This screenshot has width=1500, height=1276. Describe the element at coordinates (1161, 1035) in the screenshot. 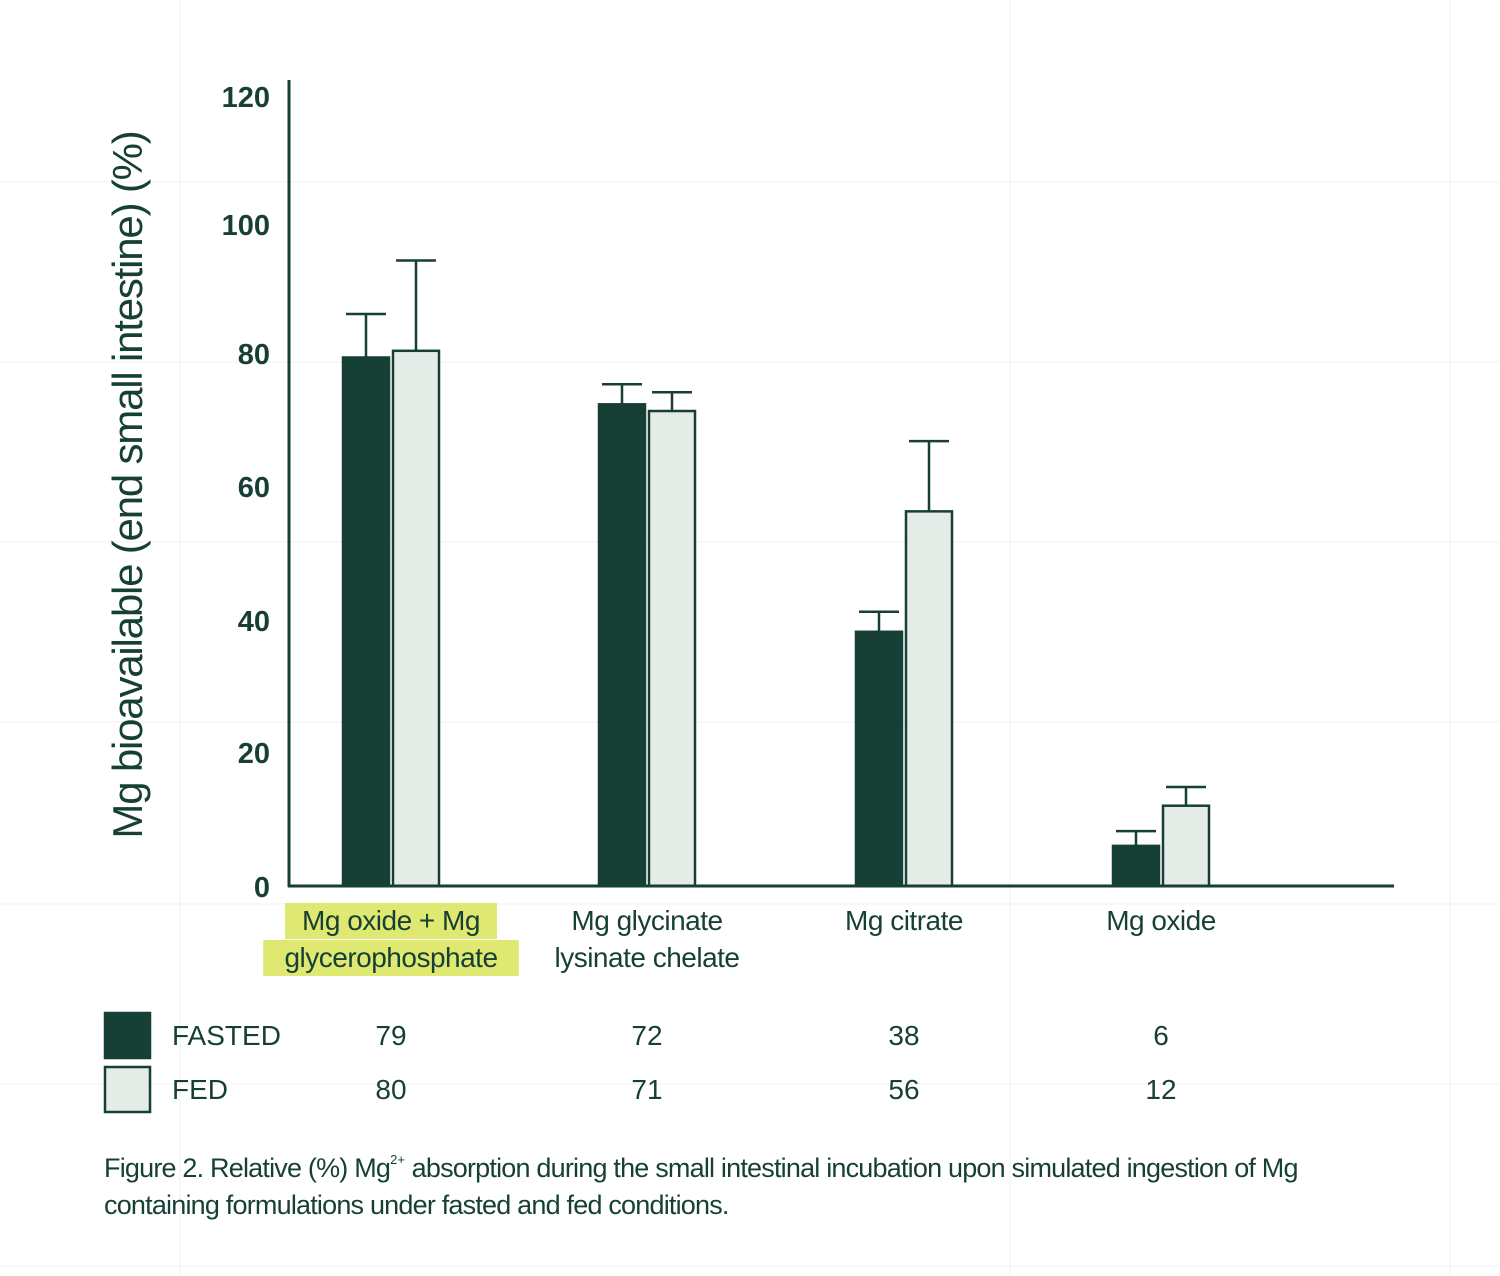

I see `legend-table-value: 6` at that location.